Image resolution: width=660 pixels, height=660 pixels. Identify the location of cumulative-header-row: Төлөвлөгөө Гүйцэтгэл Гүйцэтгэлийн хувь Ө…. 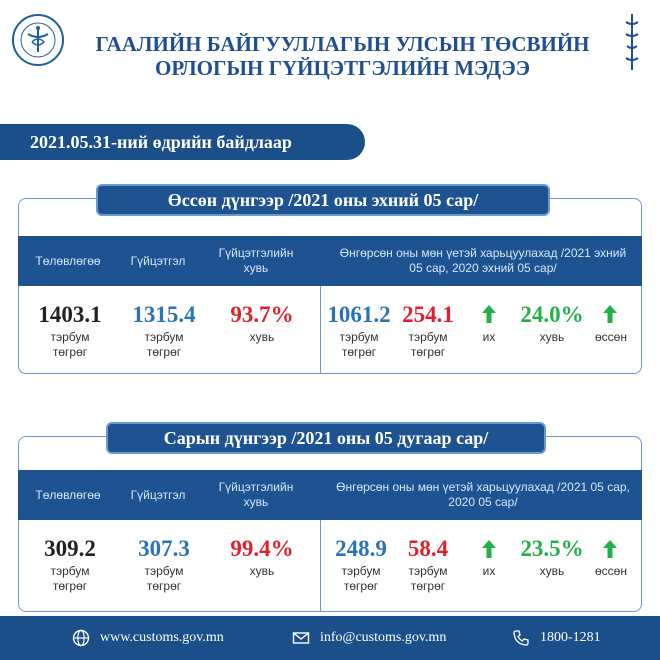
(330, 261).